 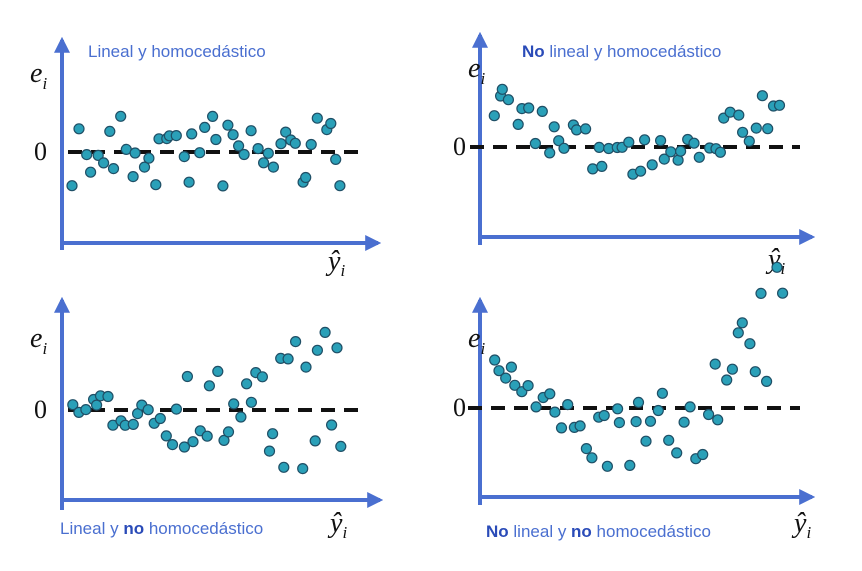 I want to click on title-part: No, so click(x=533, y=51).